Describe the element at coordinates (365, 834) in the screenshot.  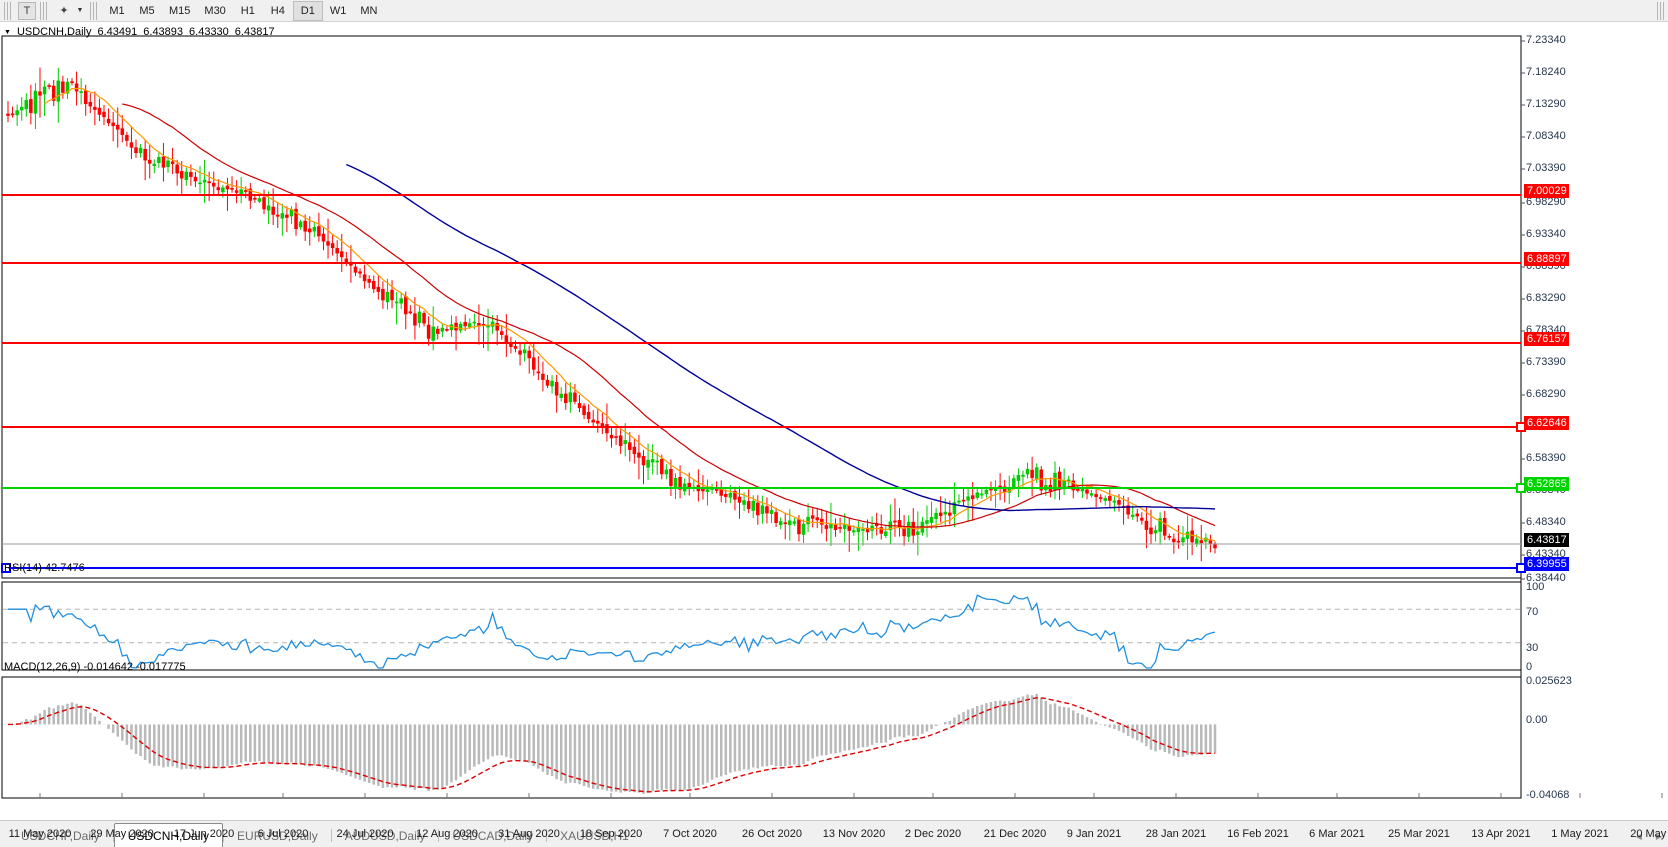
I see `date-tick-label: 24 Jul 2020` at that location.